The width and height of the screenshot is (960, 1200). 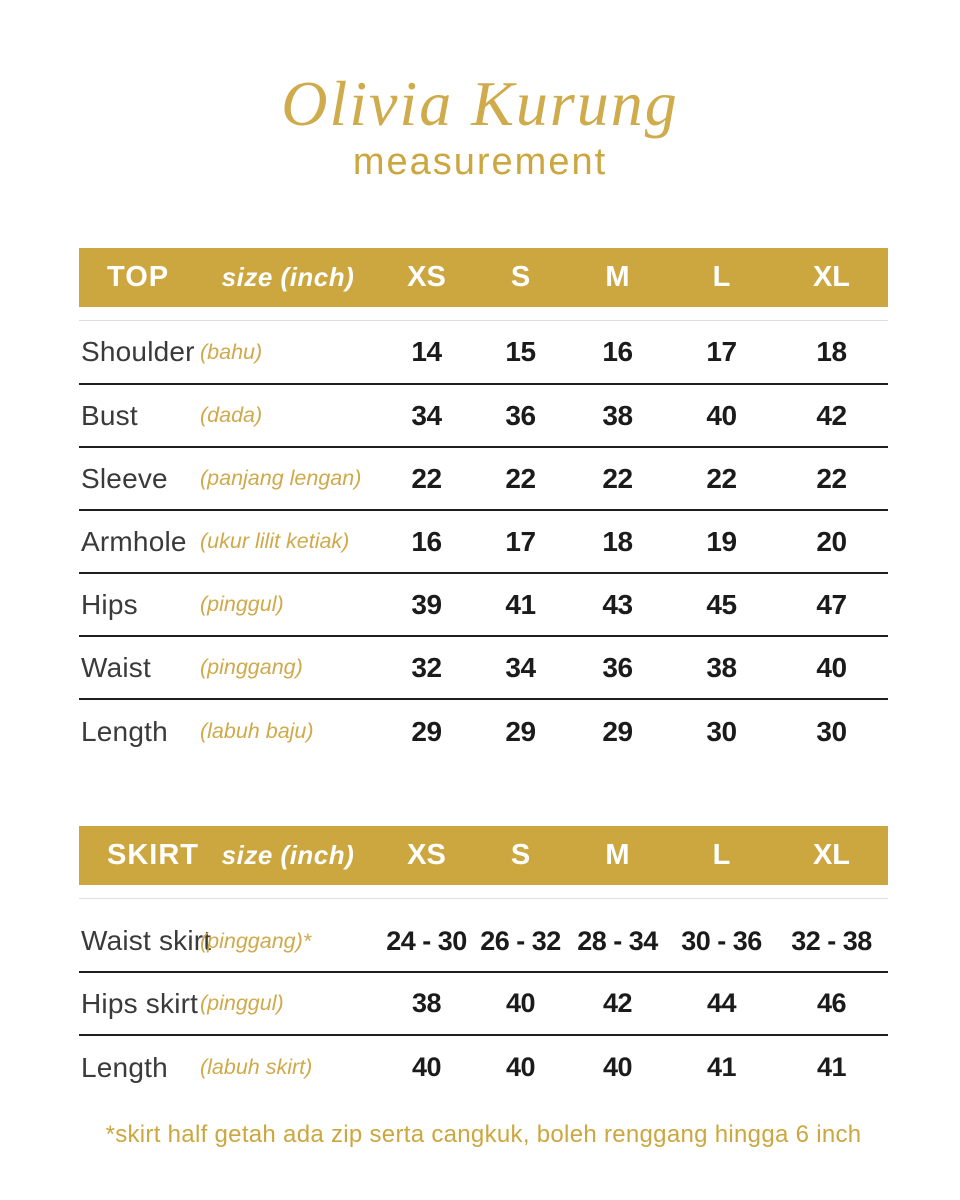 I want to click on cell-value-m: 18, so click(x=617, y=541).